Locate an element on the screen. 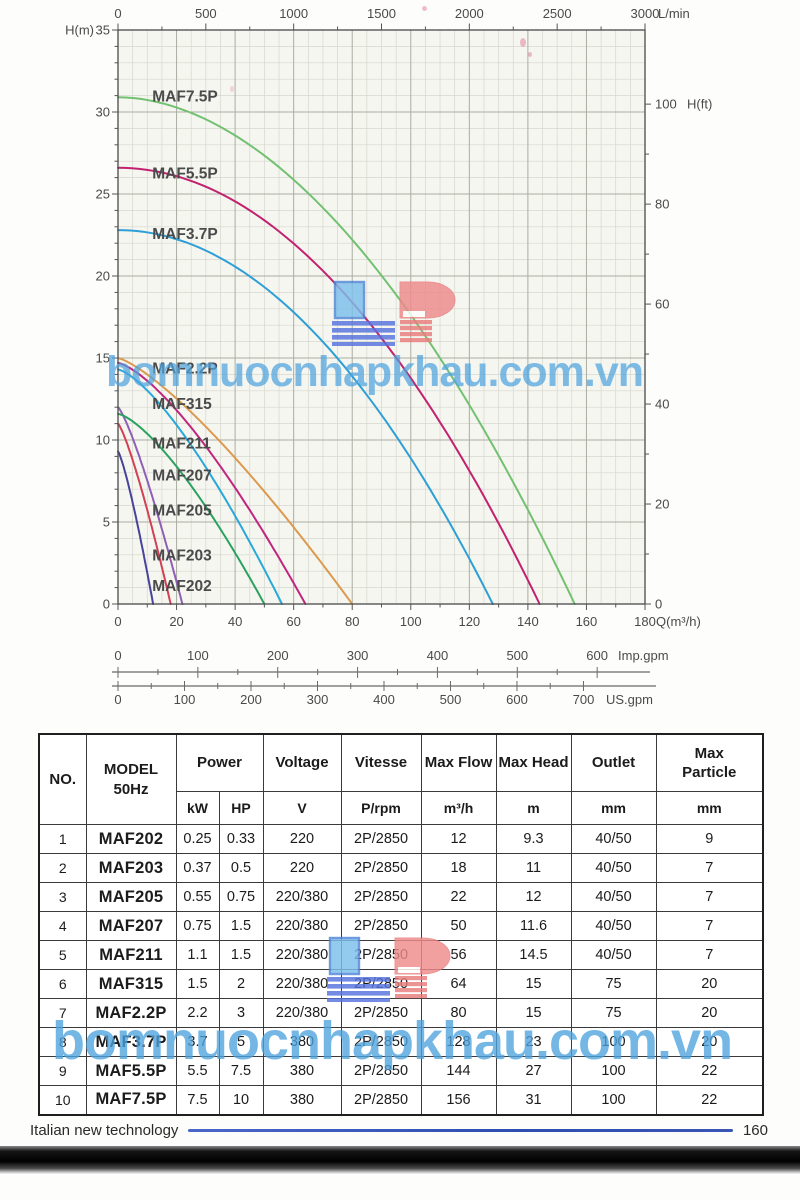 This screenshot has width=800, height=1200. model-cell: MAF7.5P is located at coordinates (131, 1100).